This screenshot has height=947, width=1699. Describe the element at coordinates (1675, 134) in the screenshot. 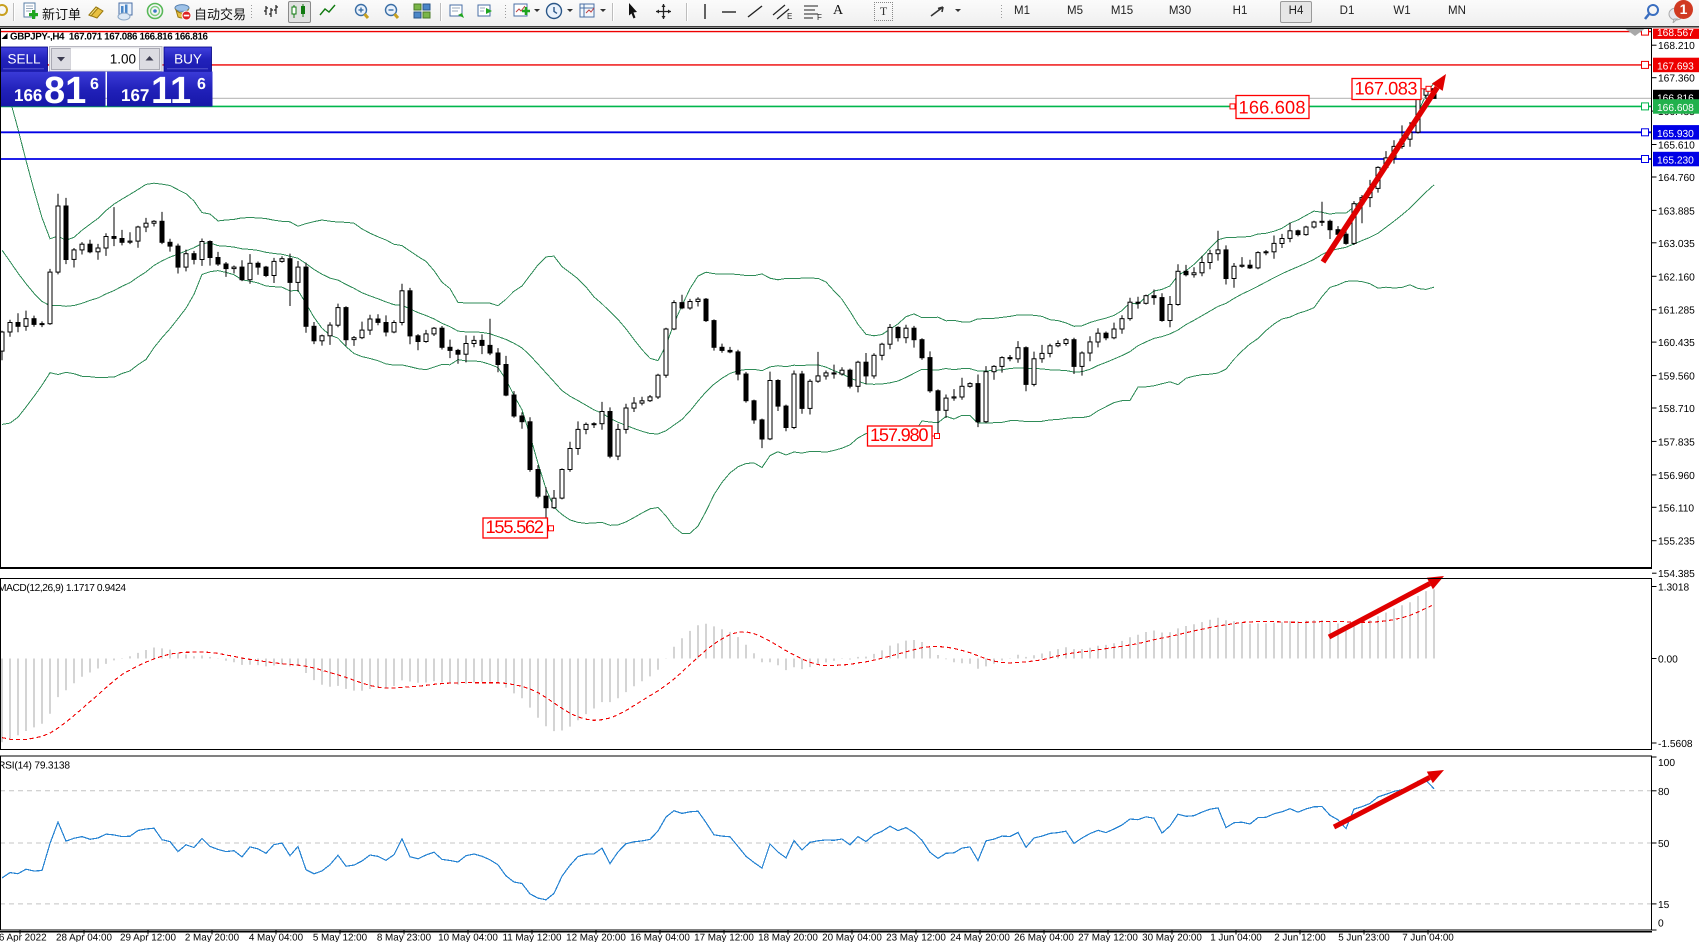

I see `svg-text: 165.930` at that location.